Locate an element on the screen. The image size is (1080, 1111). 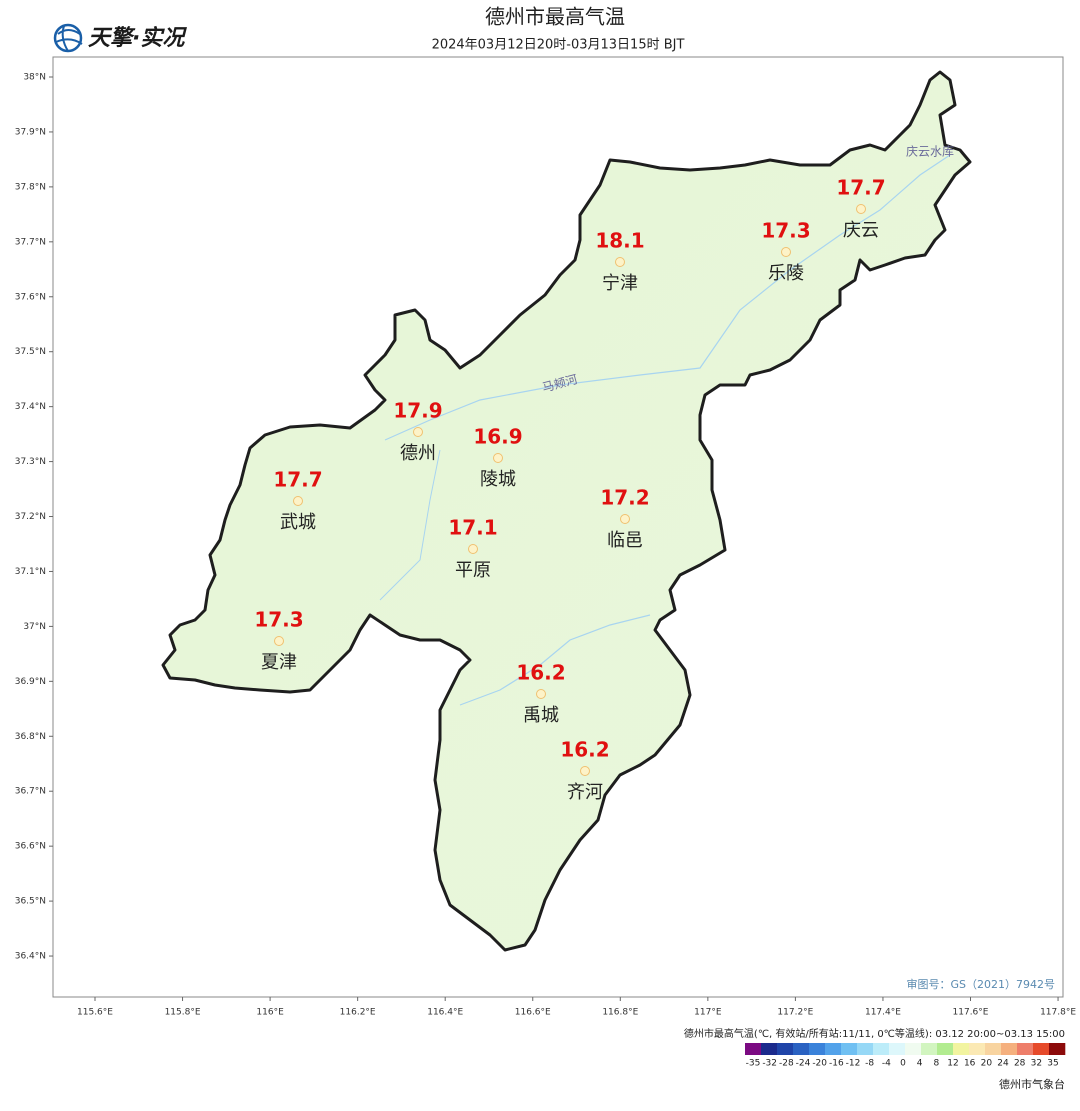
legend-tick-label: -32 is located at coordinates (769, 1064).